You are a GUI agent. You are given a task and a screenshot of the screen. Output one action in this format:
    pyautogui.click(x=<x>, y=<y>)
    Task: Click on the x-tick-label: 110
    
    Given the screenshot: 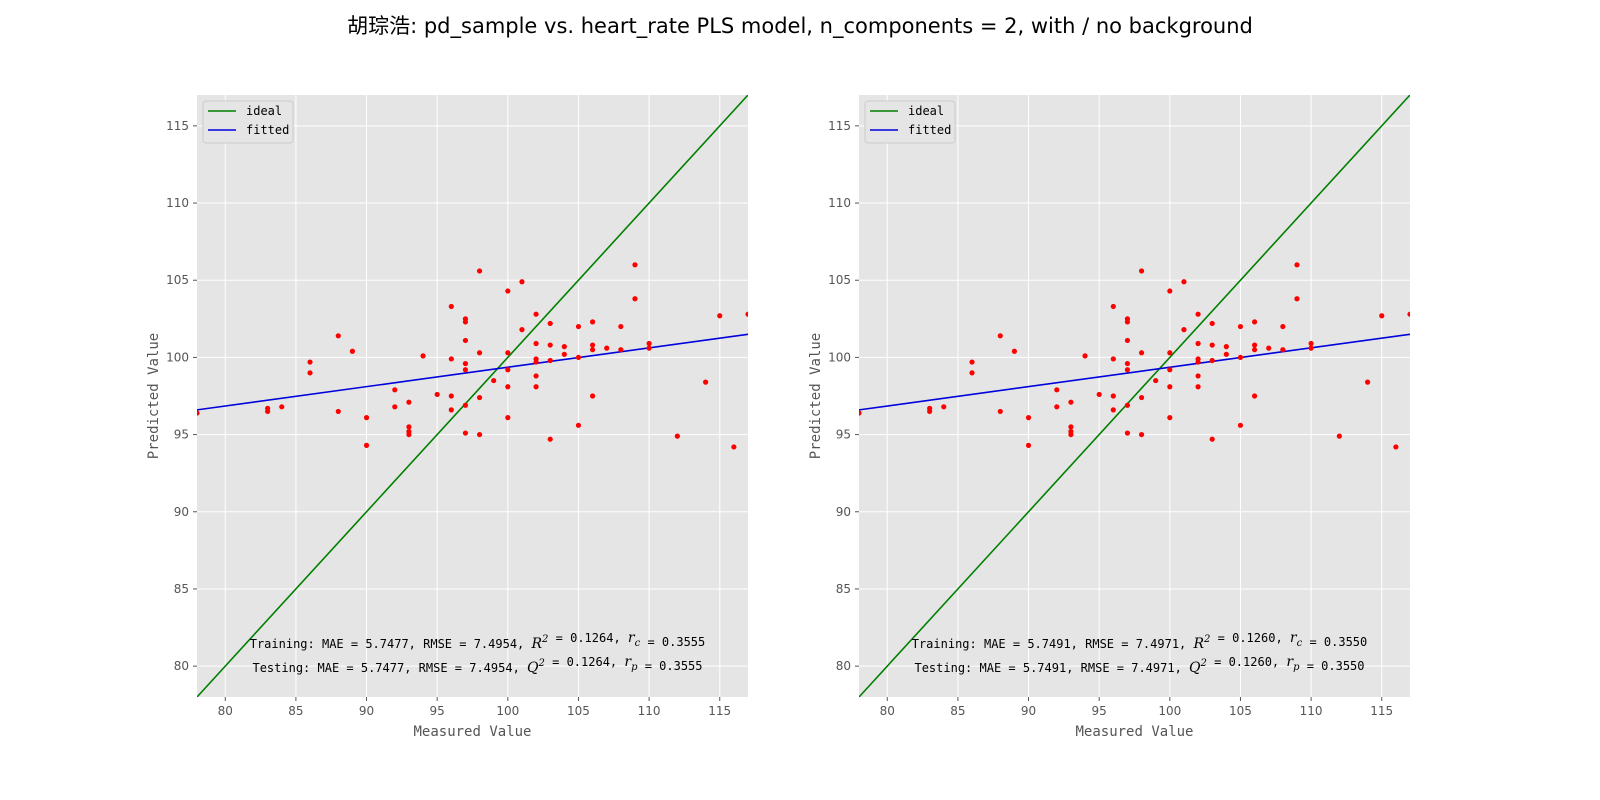 What is the action you would take?
    pyautogui.click(x=649, y=711)
    